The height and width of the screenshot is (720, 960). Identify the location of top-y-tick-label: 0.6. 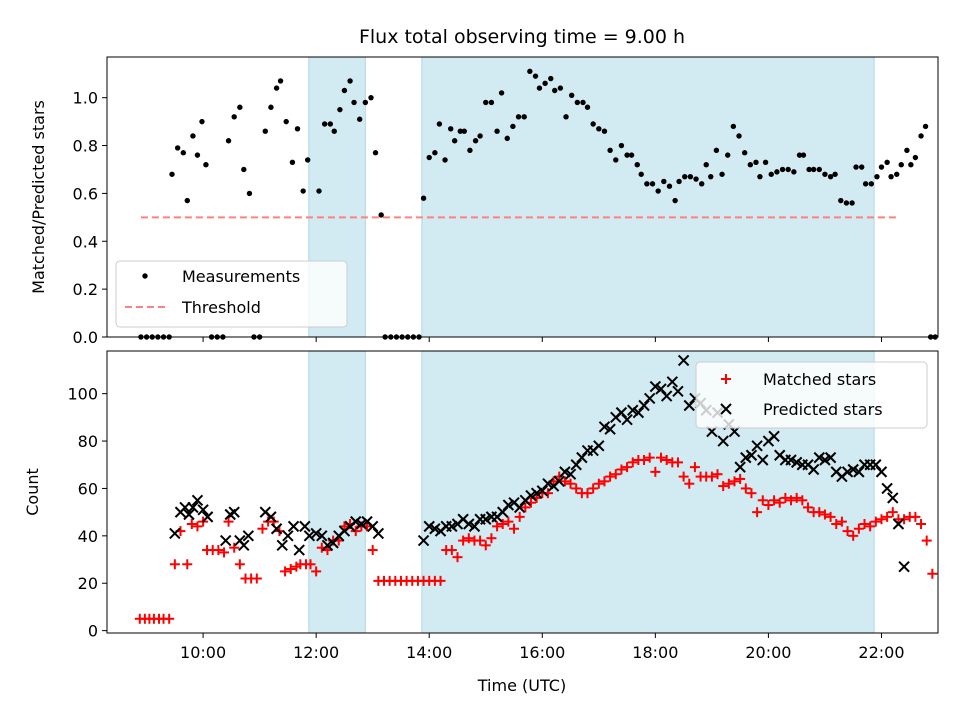
(85, 193).